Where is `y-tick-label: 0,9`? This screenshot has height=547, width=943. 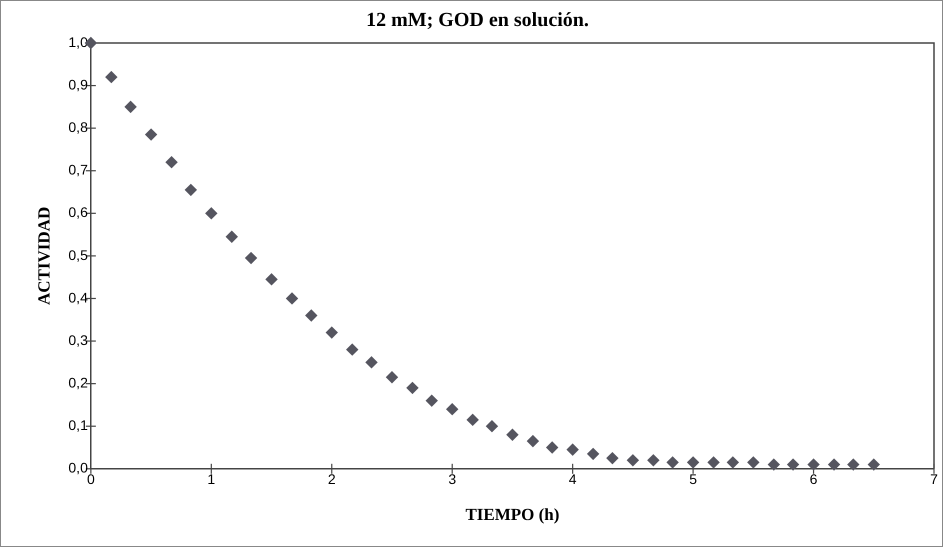
y-tick-label: 0,9 is located at coordinates (78, 84).